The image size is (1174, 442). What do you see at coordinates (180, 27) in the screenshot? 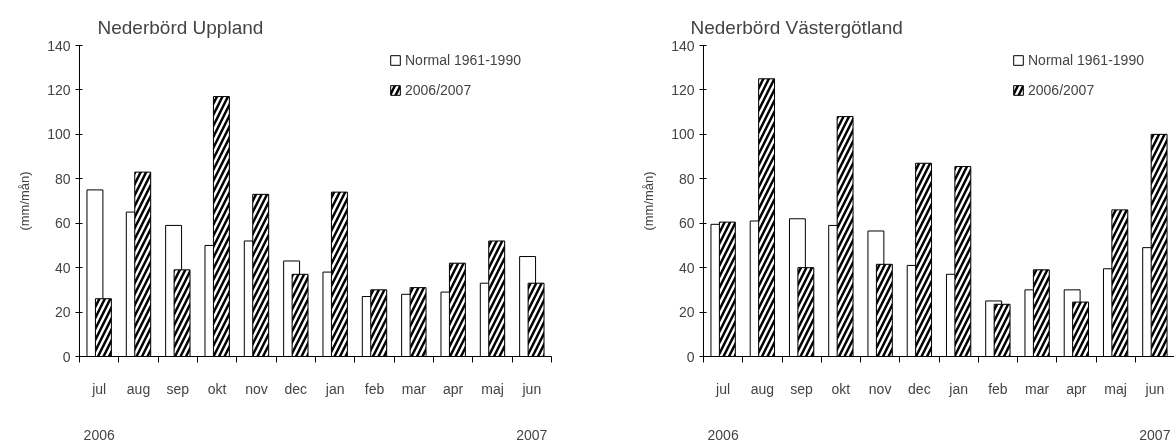
I see `chart-title: Nederbörd Uppland` at bounding box center [180, 27].